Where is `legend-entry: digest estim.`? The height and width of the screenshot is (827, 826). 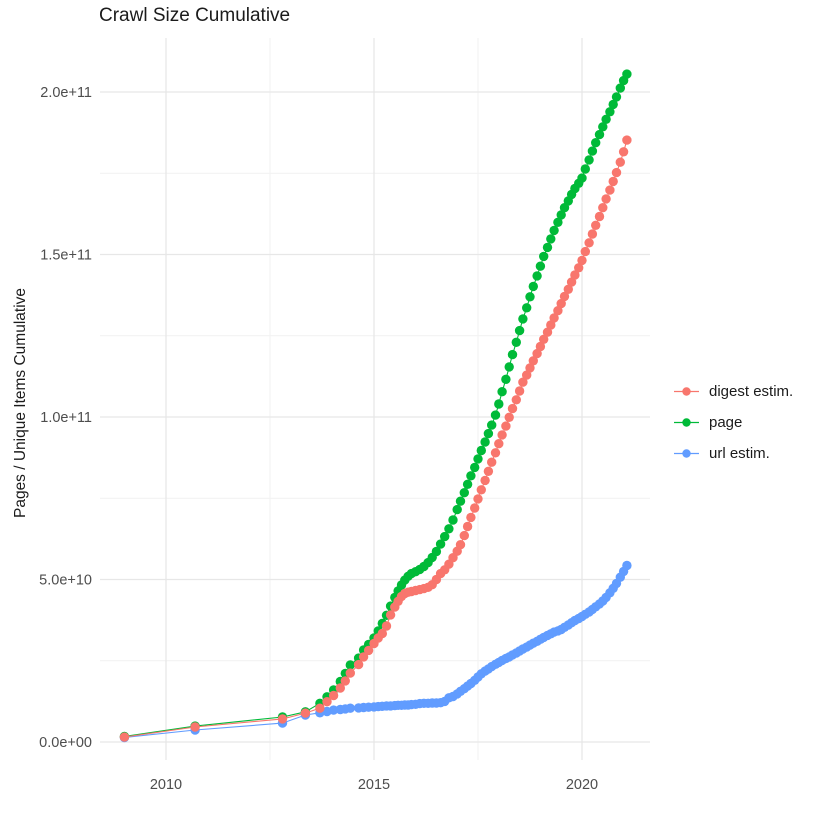 legend-entry: digest estim. is located at coordinates (733, 391).